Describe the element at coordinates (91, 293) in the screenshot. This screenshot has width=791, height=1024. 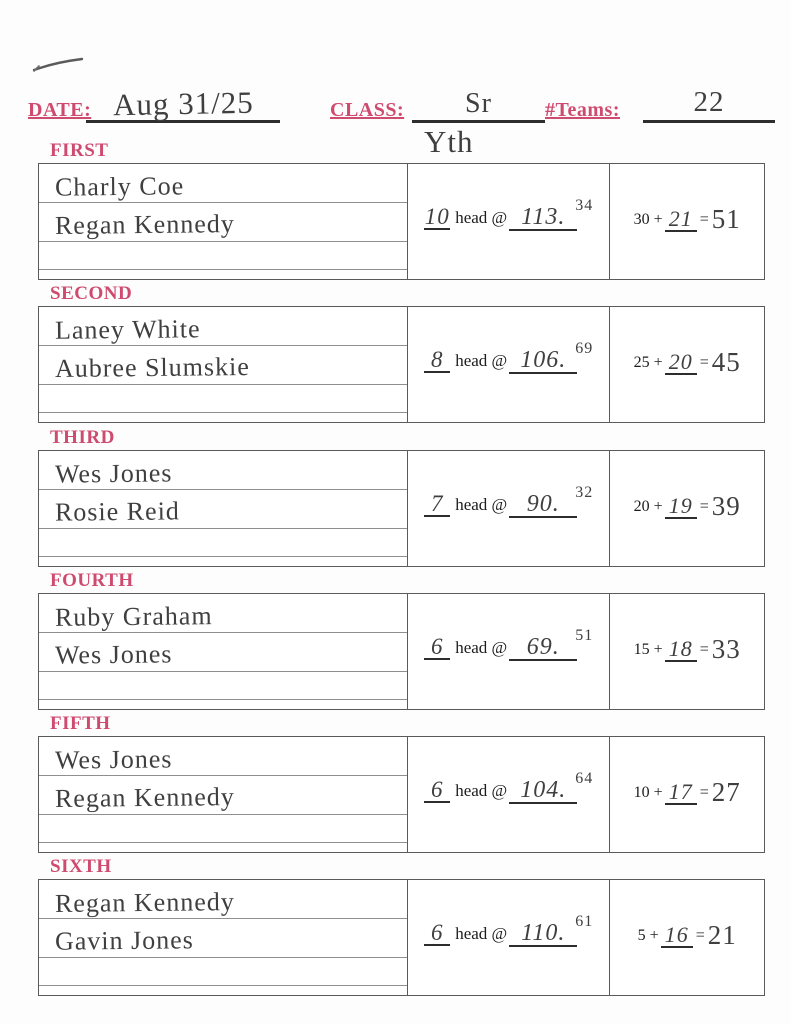
I see `placing-rank-label: SECOND` at that location.